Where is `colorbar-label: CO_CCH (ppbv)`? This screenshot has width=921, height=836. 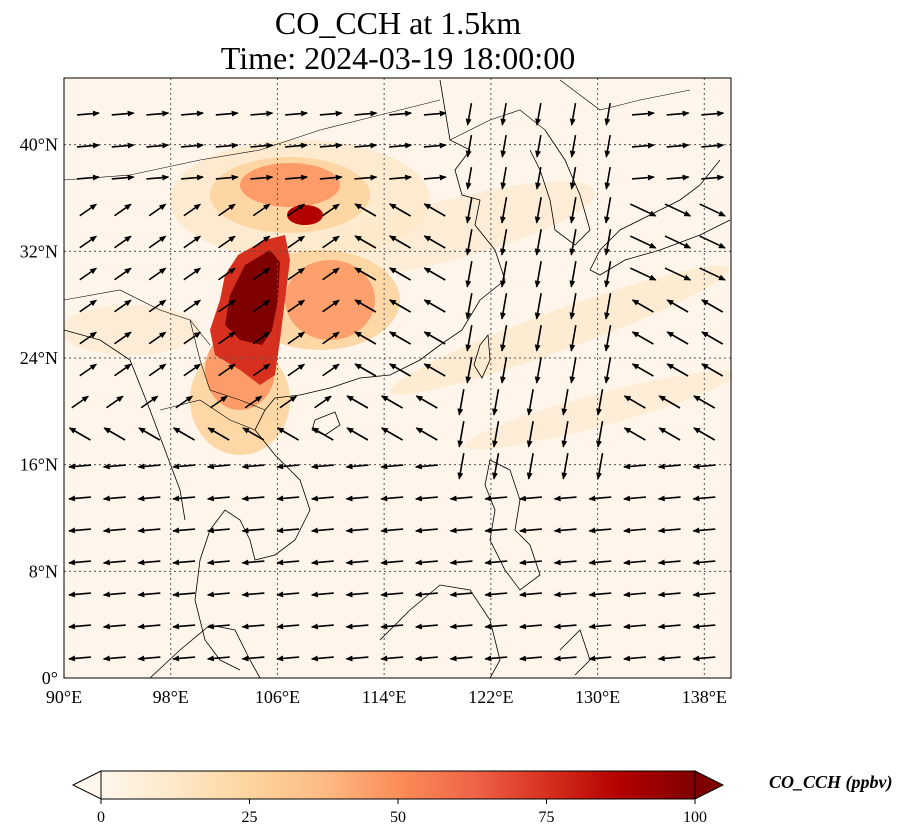
colorbar-label: CO_CCH (ppbv) is located at coordinates (831, 782).